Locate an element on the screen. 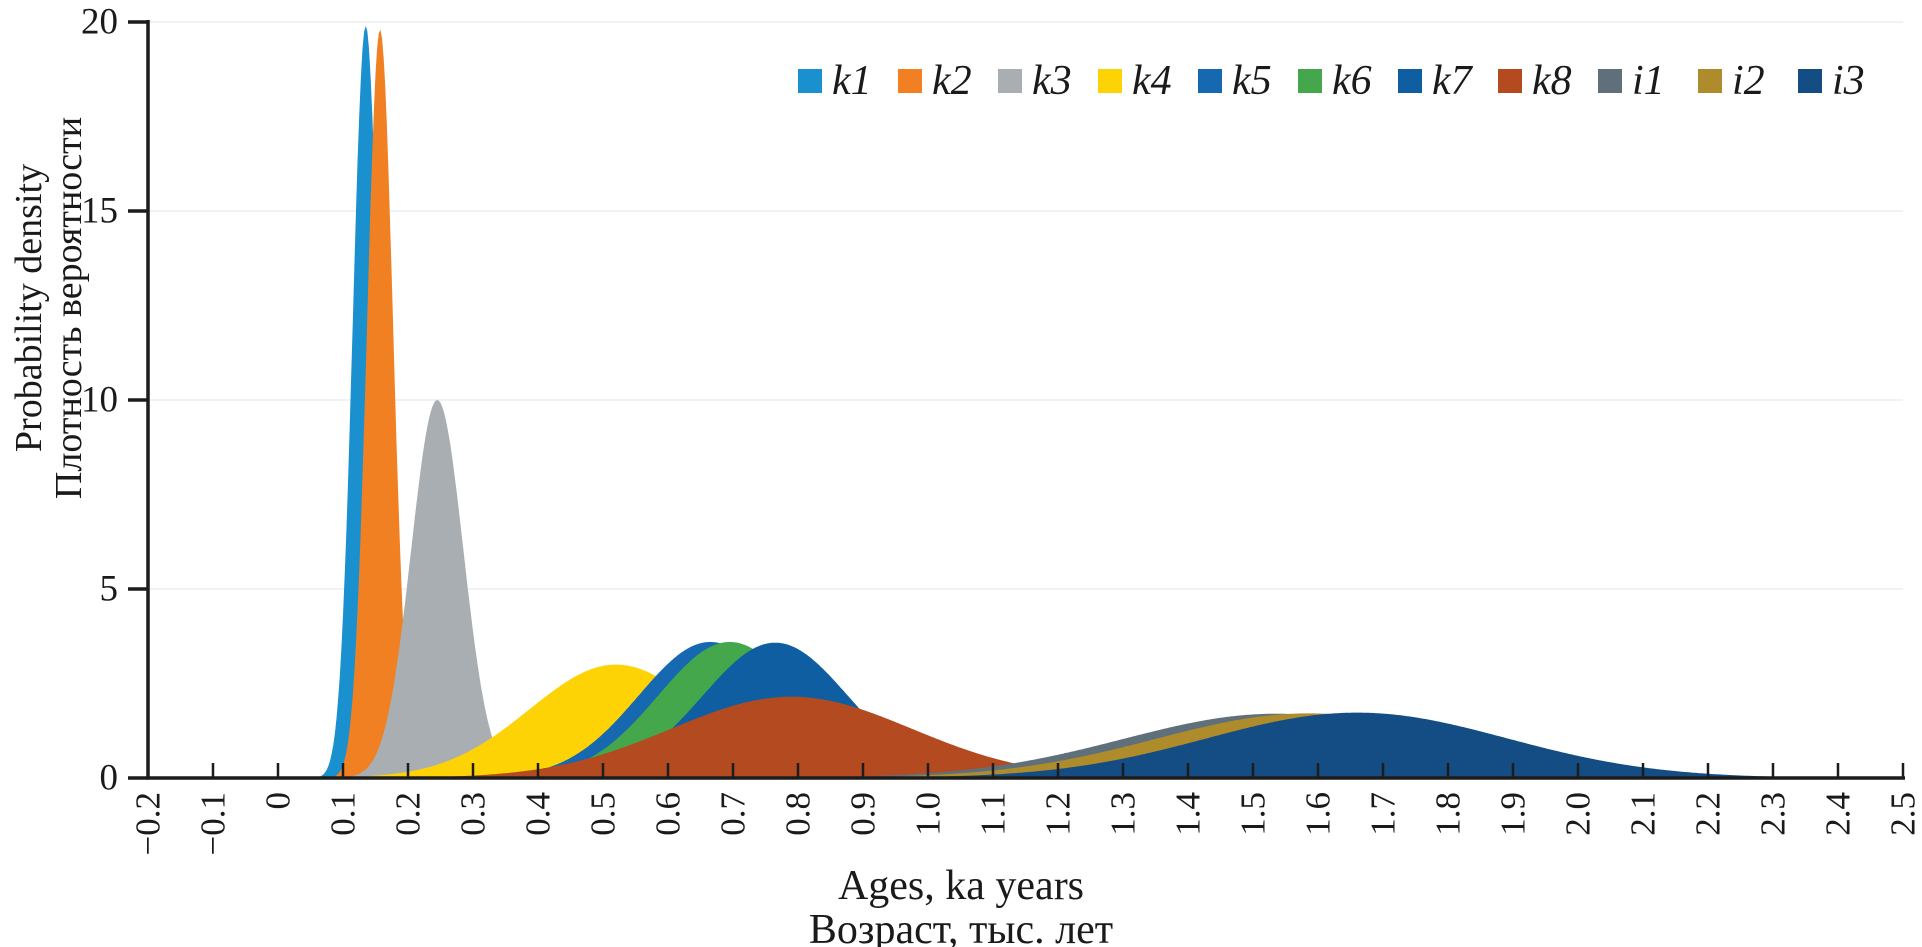 The height and width of the screenshot is (947, 1922). legend-swatch-k2 is located at coordinates (910, 81).